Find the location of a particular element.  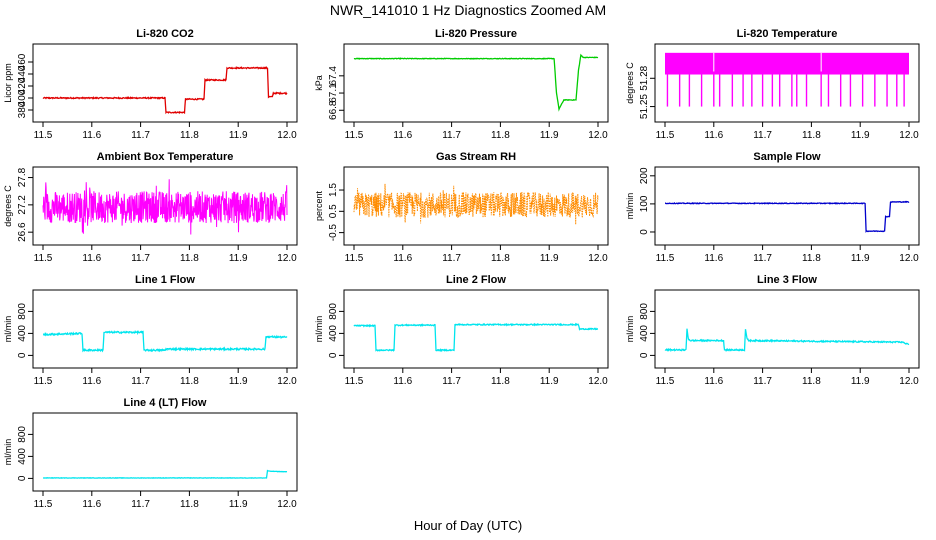

panel-title: Li-820 Pressure is located at coordinates (476, 34).